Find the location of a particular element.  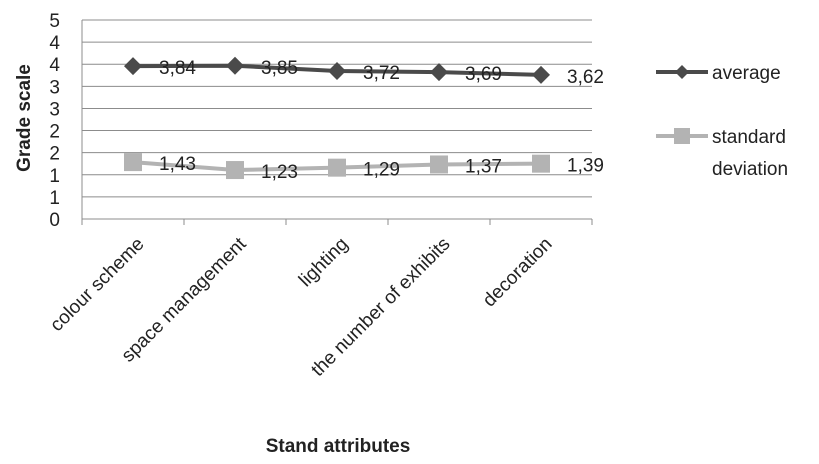

x-tick-label: decoration is located at coordinates (518, 273).